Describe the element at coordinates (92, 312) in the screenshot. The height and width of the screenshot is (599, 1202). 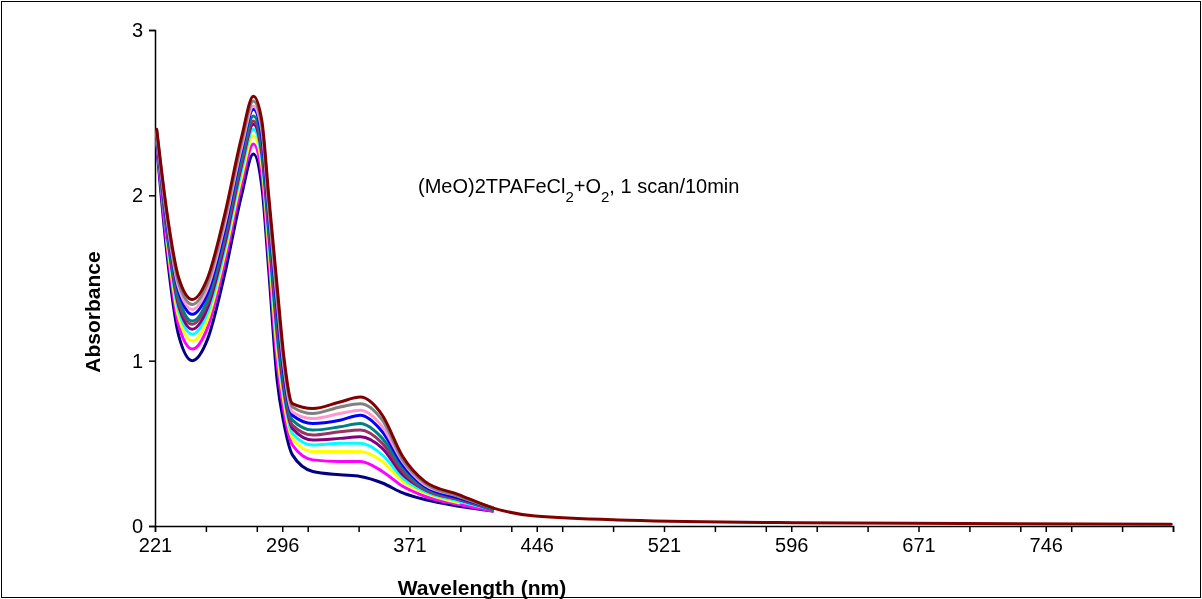
I see `y-axis-title: Absorbance` at that location.